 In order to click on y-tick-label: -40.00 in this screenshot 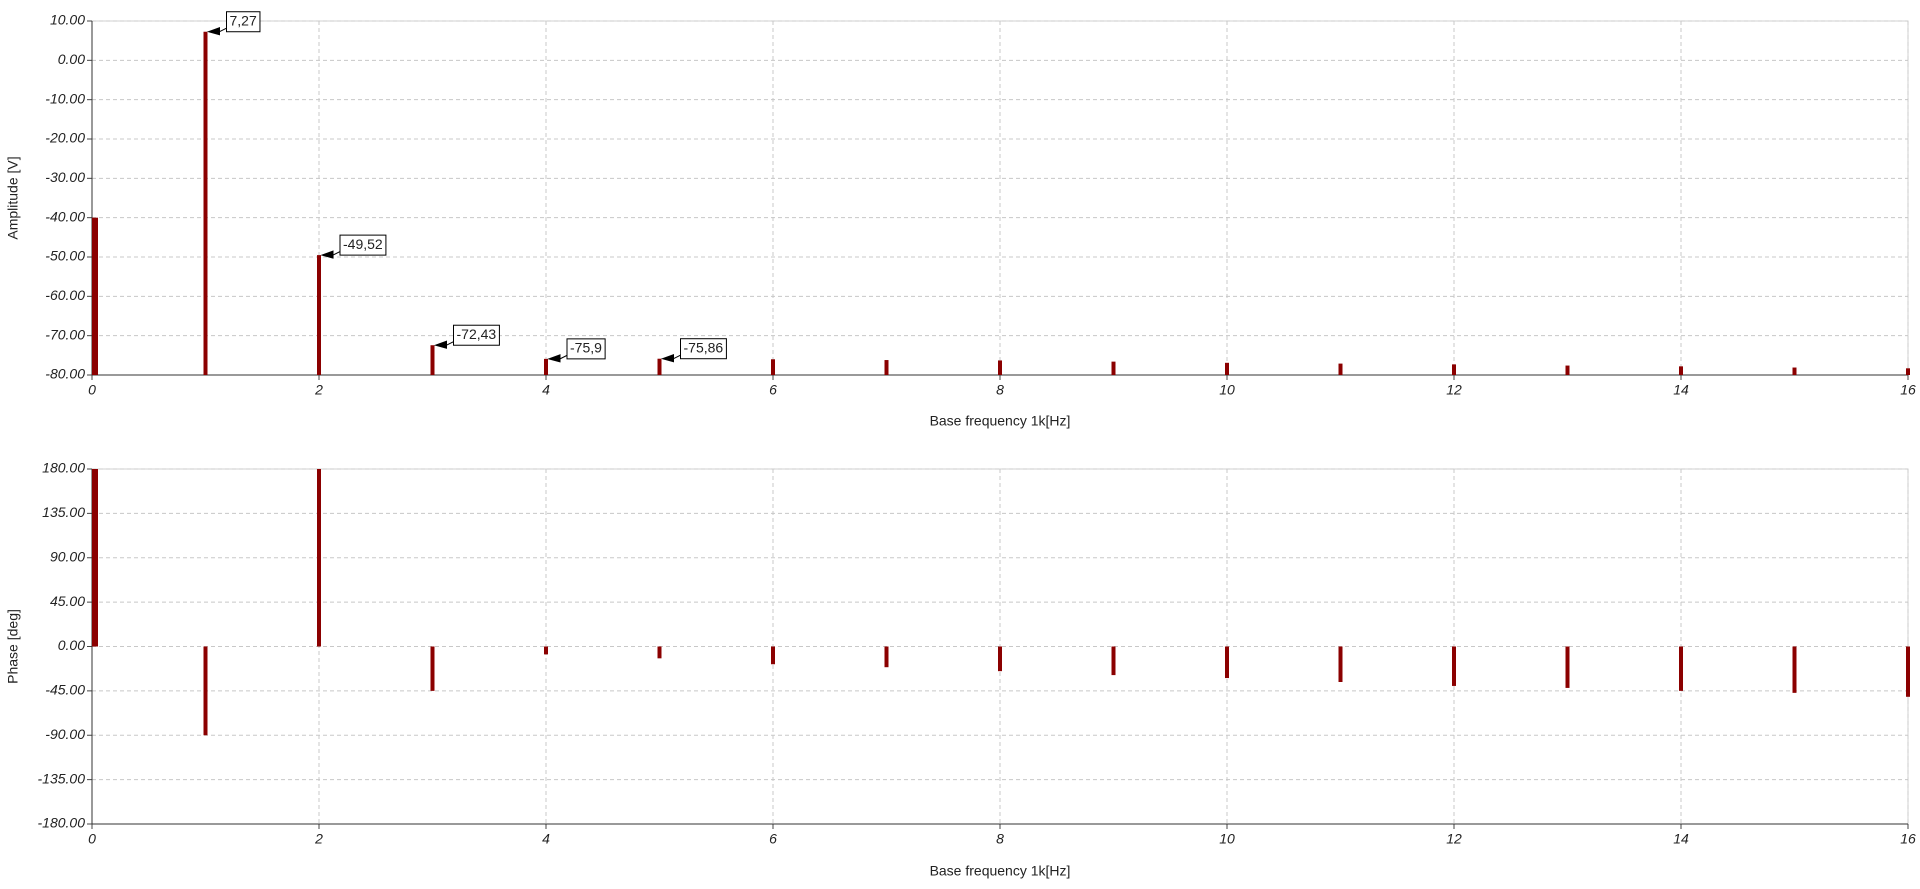, I will do `click(65, 216)`.